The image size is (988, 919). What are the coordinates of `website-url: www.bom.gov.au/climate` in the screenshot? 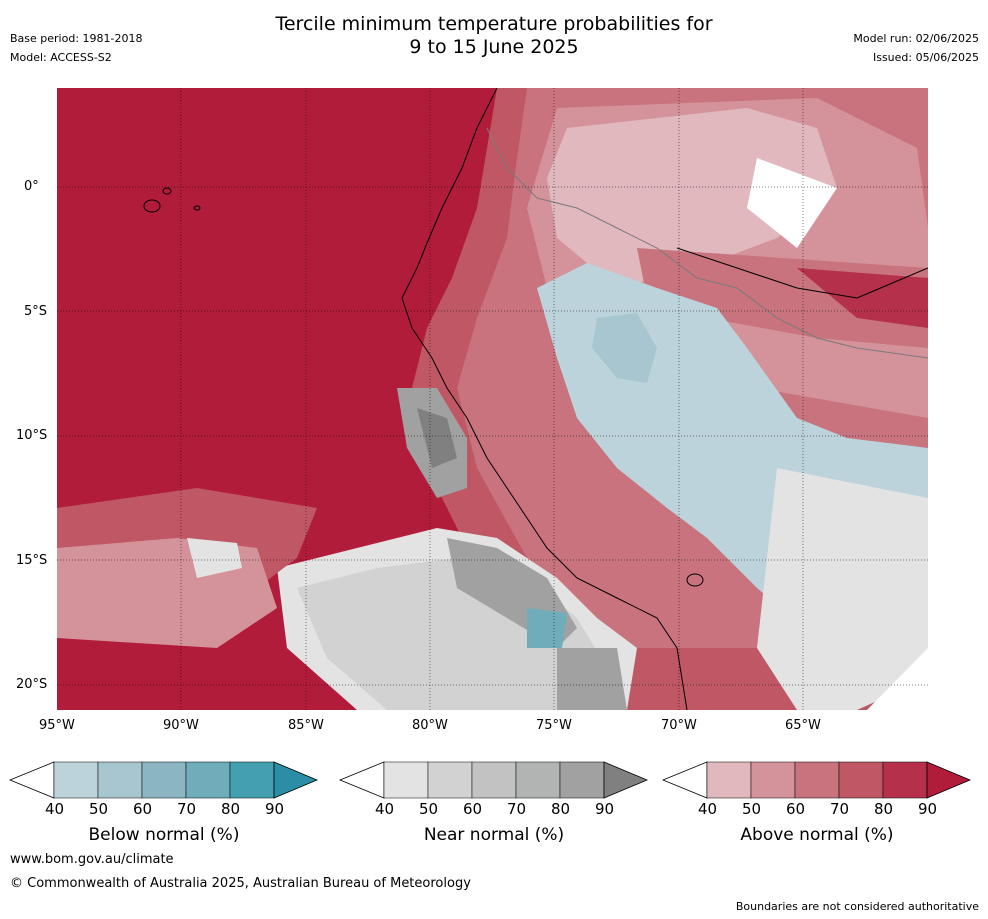 It's located at (92, 859).